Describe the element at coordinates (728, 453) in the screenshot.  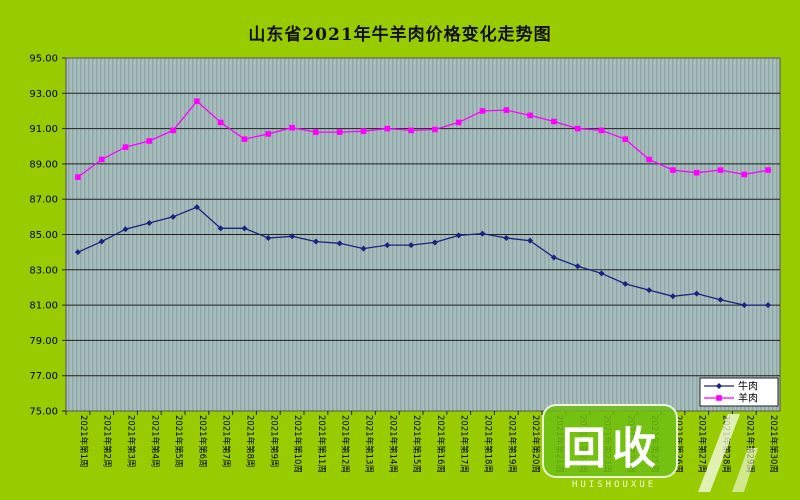
I see `watermark-slash-icon` at that location.